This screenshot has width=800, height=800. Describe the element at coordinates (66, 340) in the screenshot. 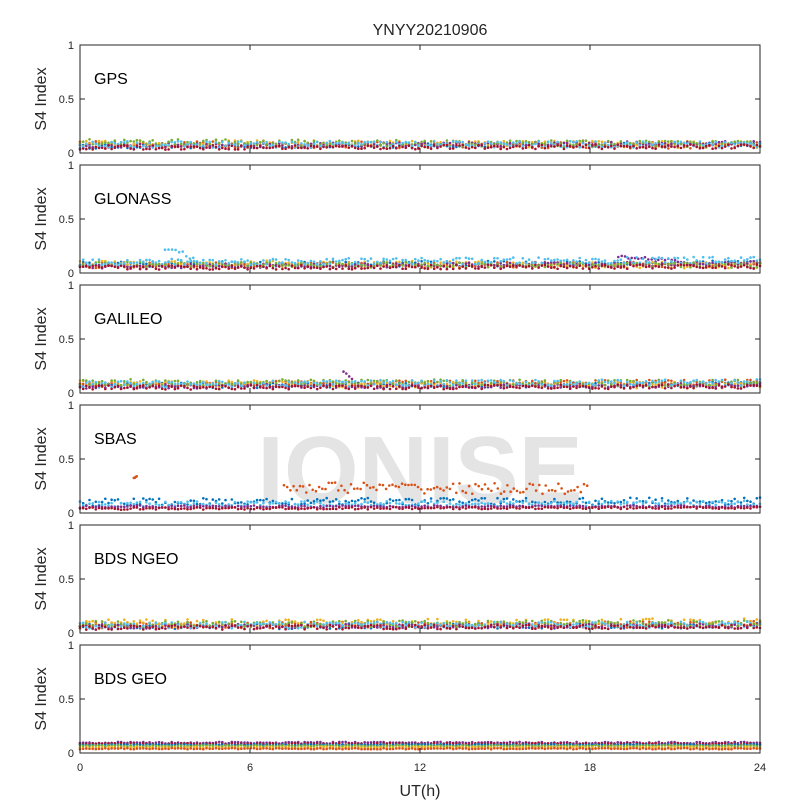

I see `y-tick-label: 0.5` at that location.